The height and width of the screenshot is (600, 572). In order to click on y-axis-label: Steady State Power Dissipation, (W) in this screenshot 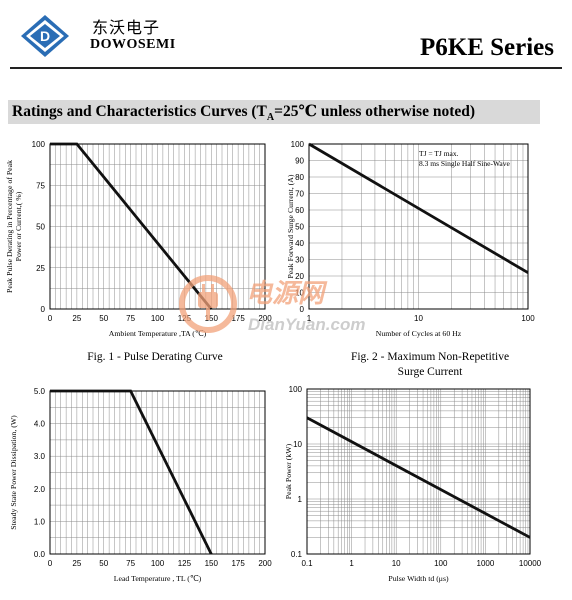, I will do `click(13, 472)`.